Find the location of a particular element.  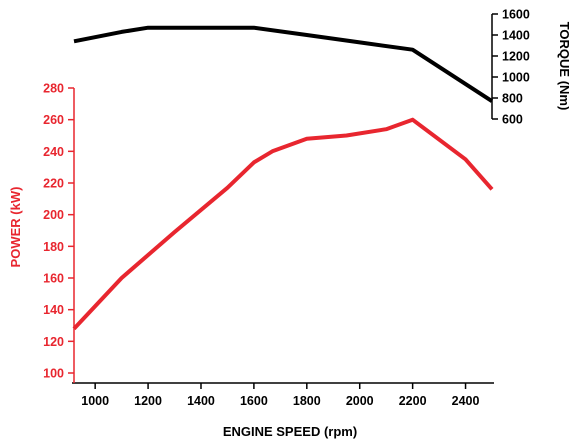

x-tick-label: 2200 is located at coordinates (413, 401).